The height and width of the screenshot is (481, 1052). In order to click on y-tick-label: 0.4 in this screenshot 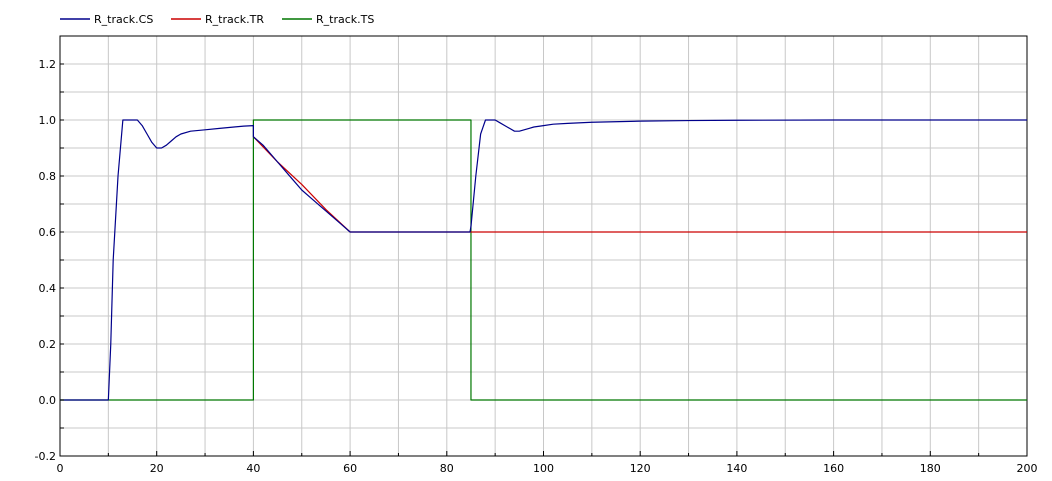, I will do `click(48, 288)`.